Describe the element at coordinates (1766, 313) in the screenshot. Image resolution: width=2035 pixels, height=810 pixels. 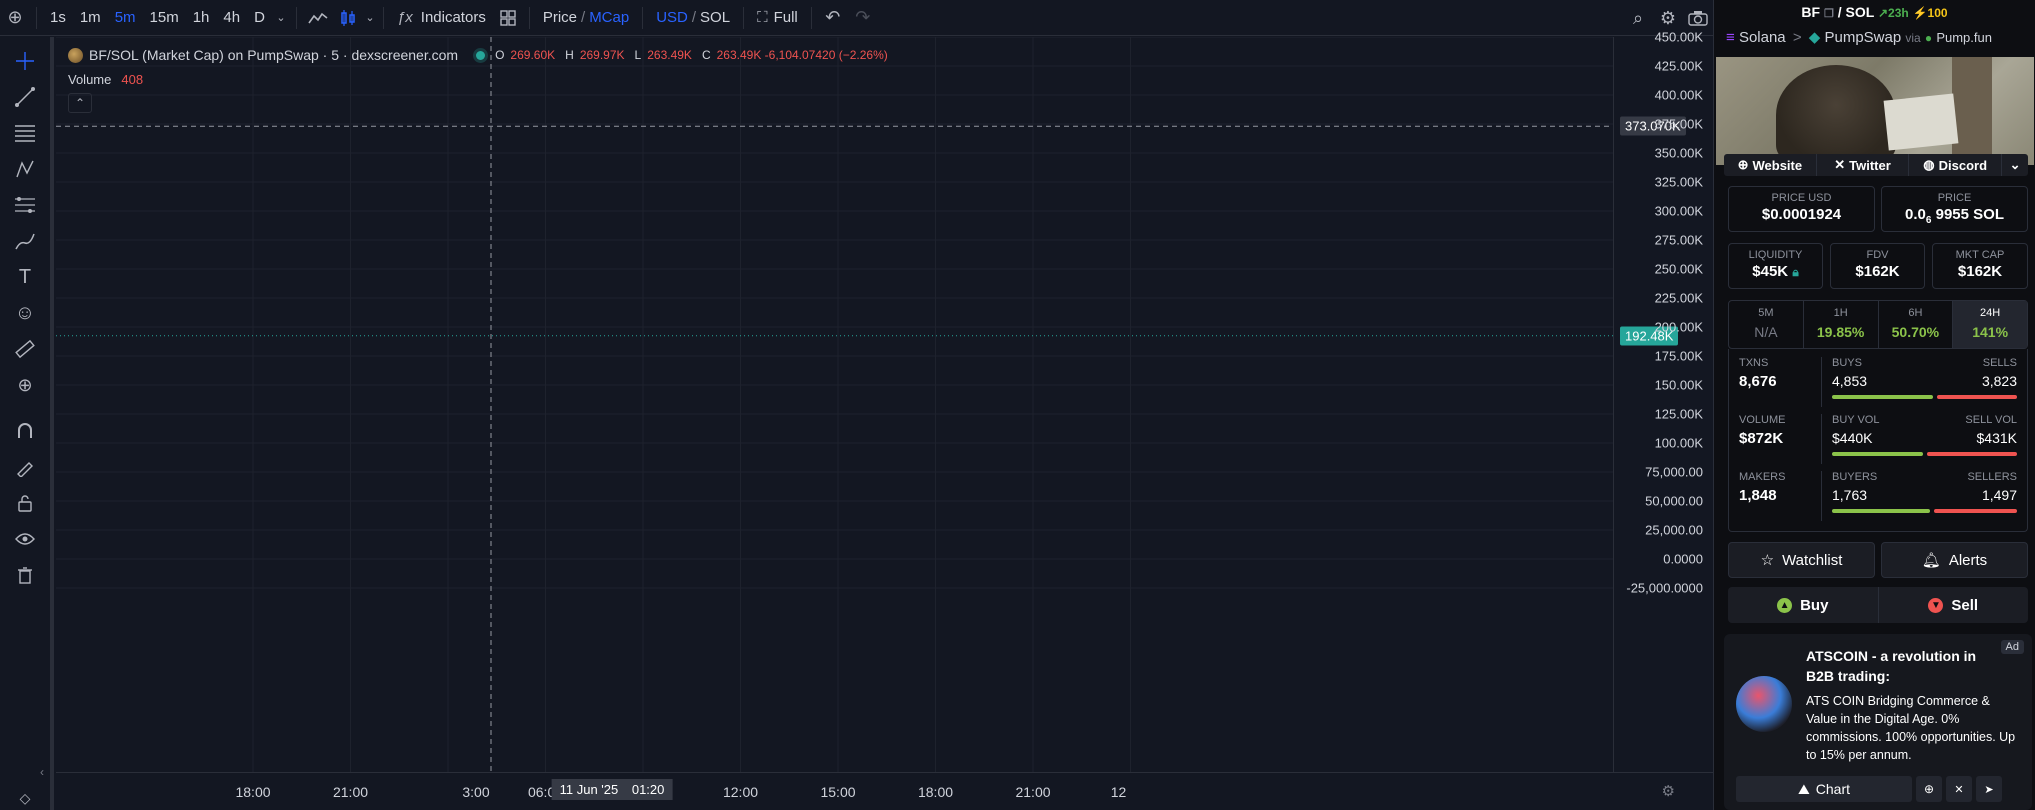
I see `tab-5m-label: 5M` at that location.